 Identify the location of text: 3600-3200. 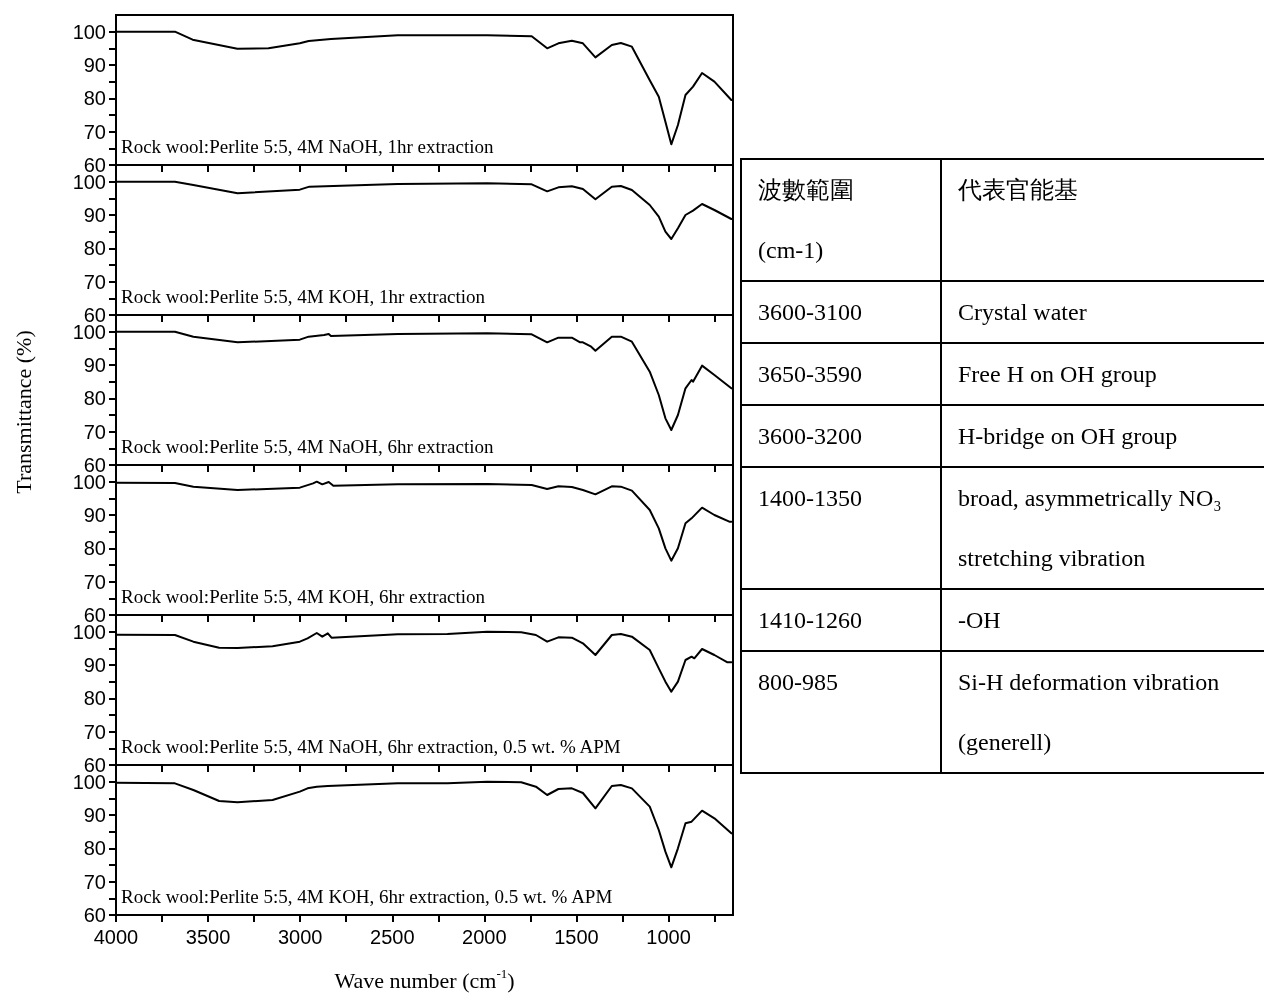
(841, 436).